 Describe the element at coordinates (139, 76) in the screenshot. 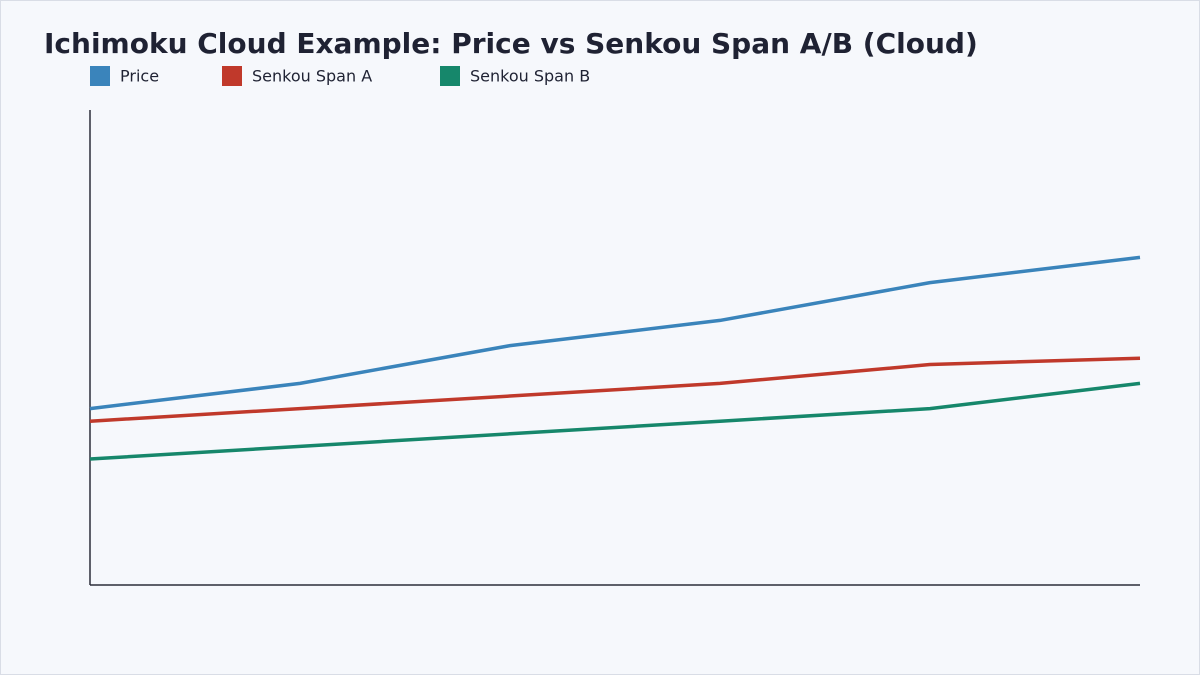

I see `legend-label: Price` at that location.